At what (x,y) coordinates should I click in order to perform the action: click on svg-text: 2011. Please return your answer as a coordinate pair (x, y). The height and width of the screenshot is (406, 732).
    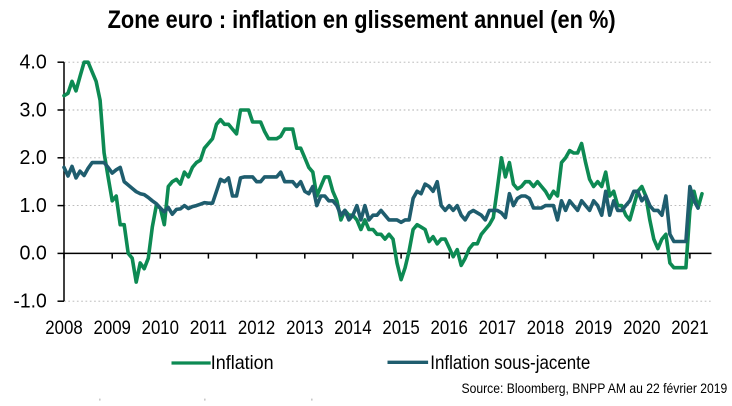
    Looking at the image, I should click on (208, 328).